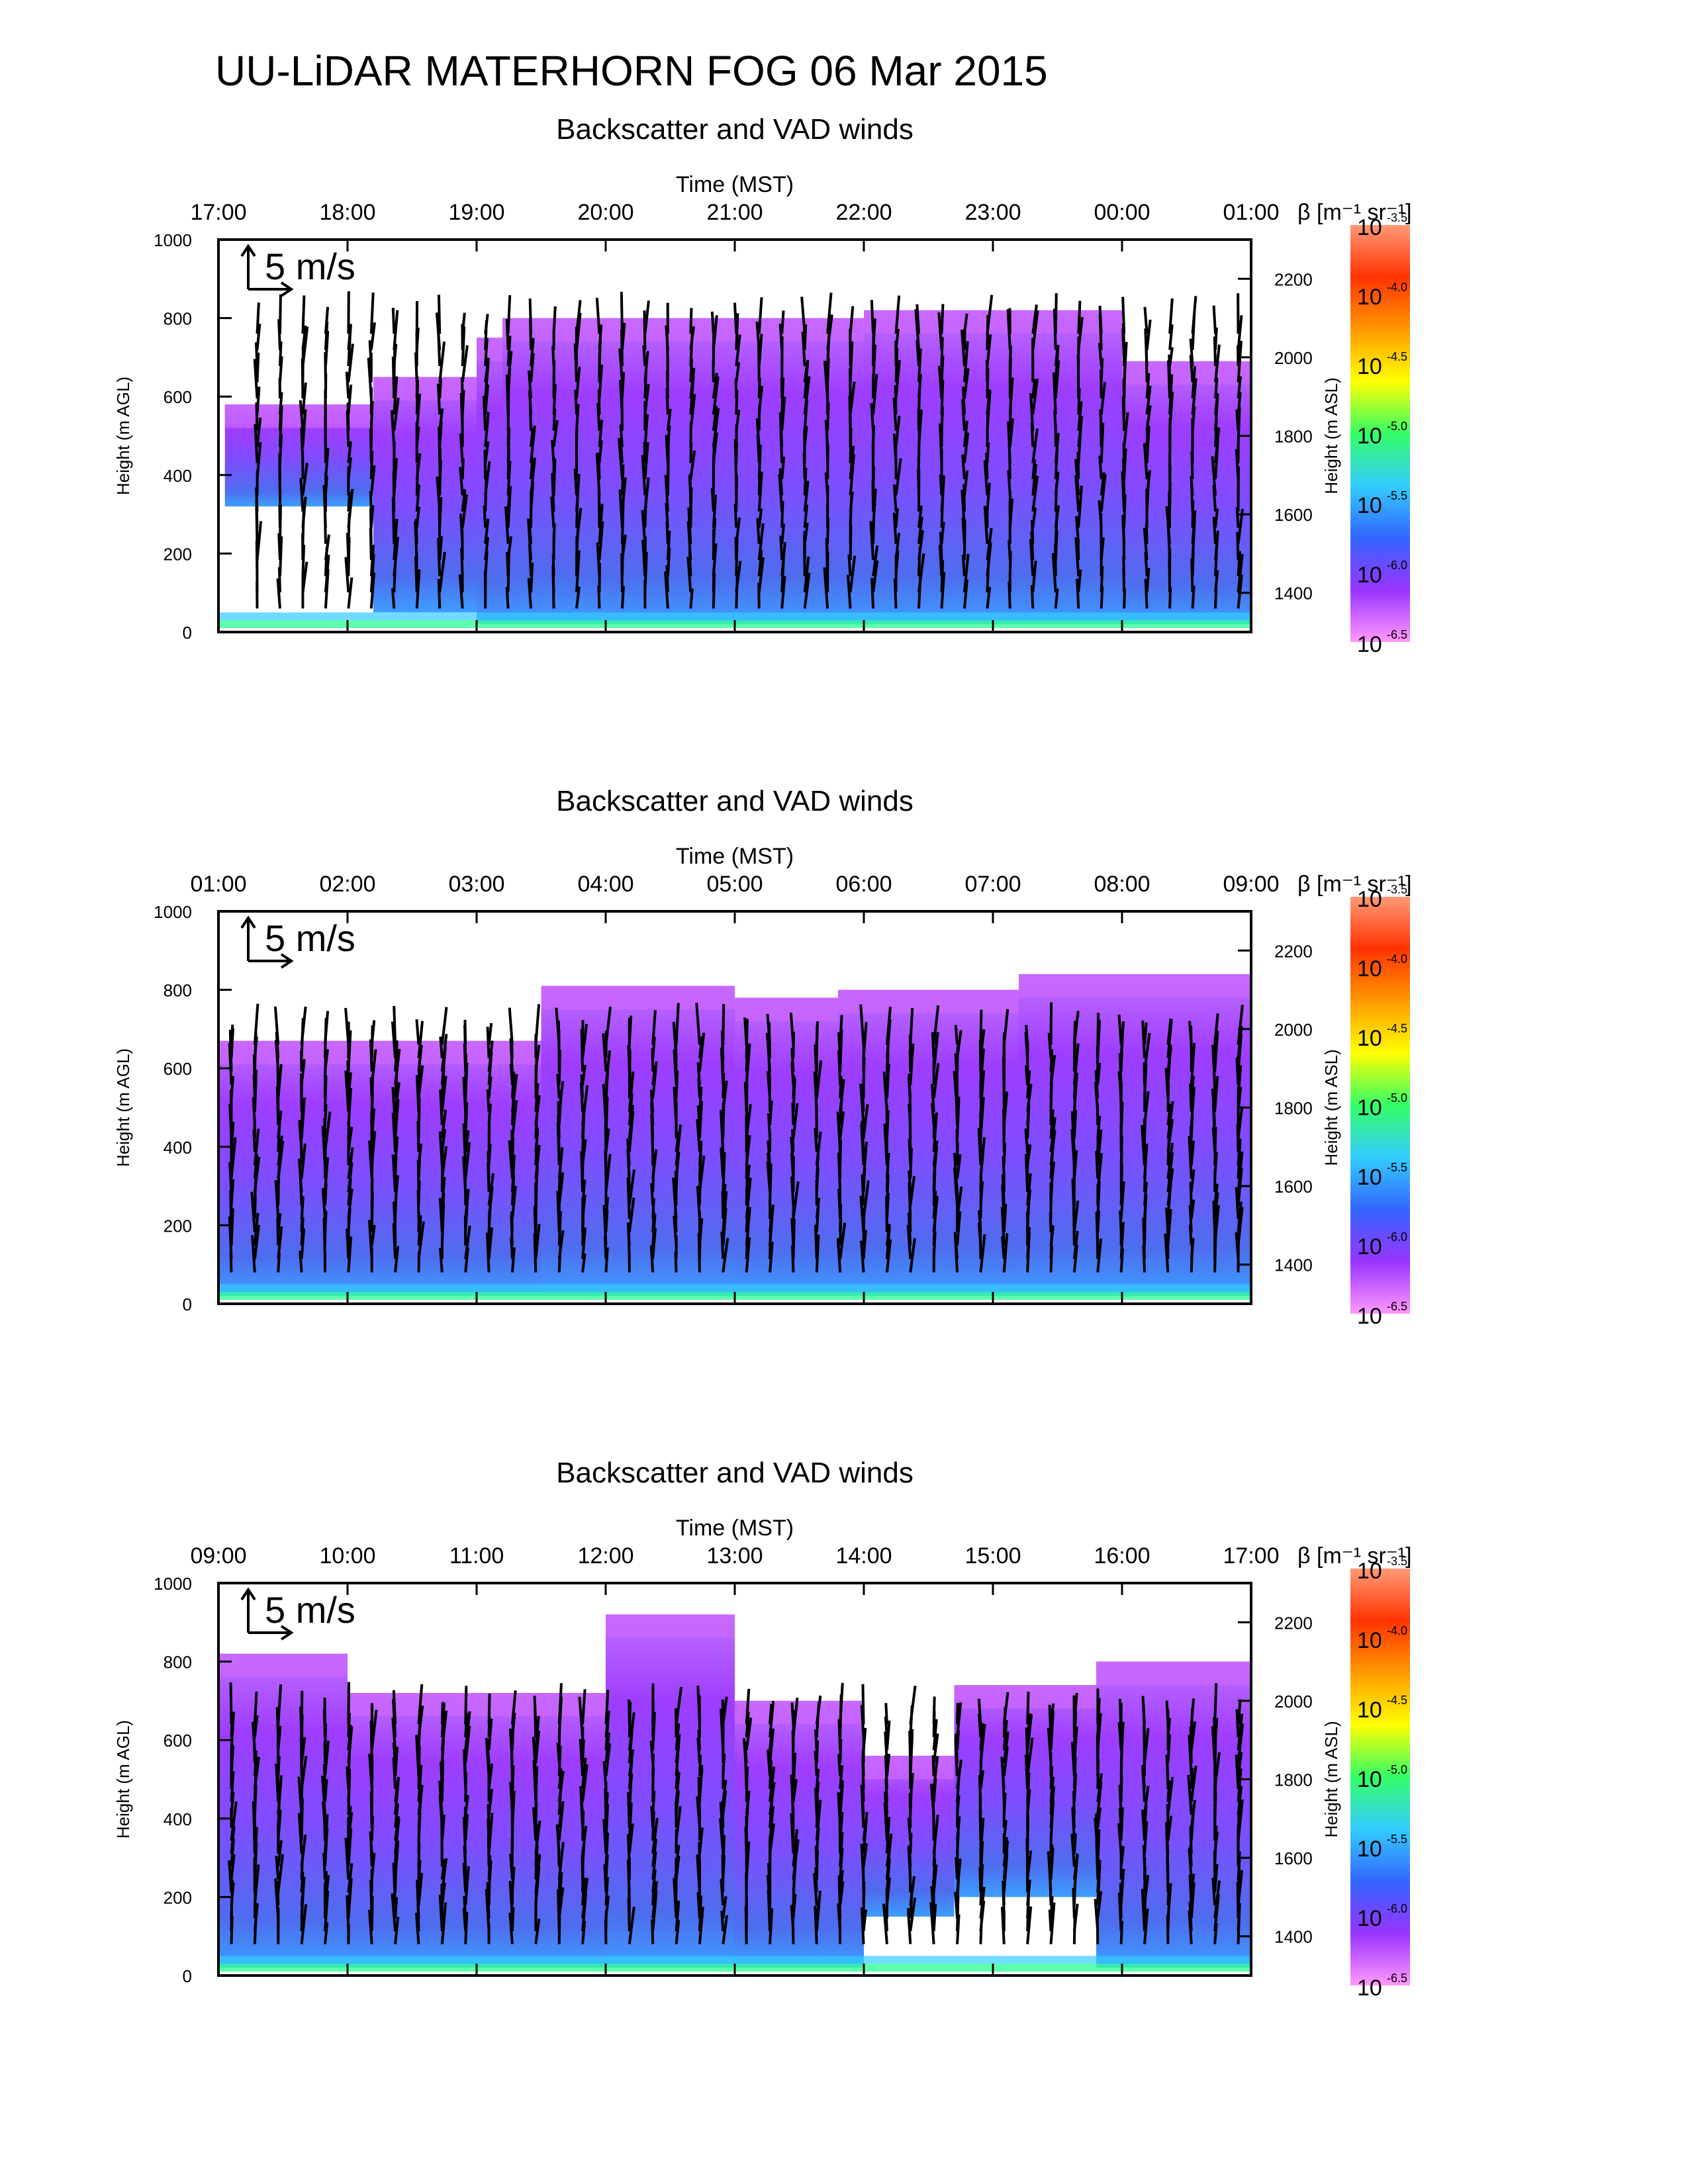 This screenshot has width=1688, height=2184. Describe the element at coordinates (476, 213) in the screenshot. I see `x-tick-label-top: 19:00` at that location.